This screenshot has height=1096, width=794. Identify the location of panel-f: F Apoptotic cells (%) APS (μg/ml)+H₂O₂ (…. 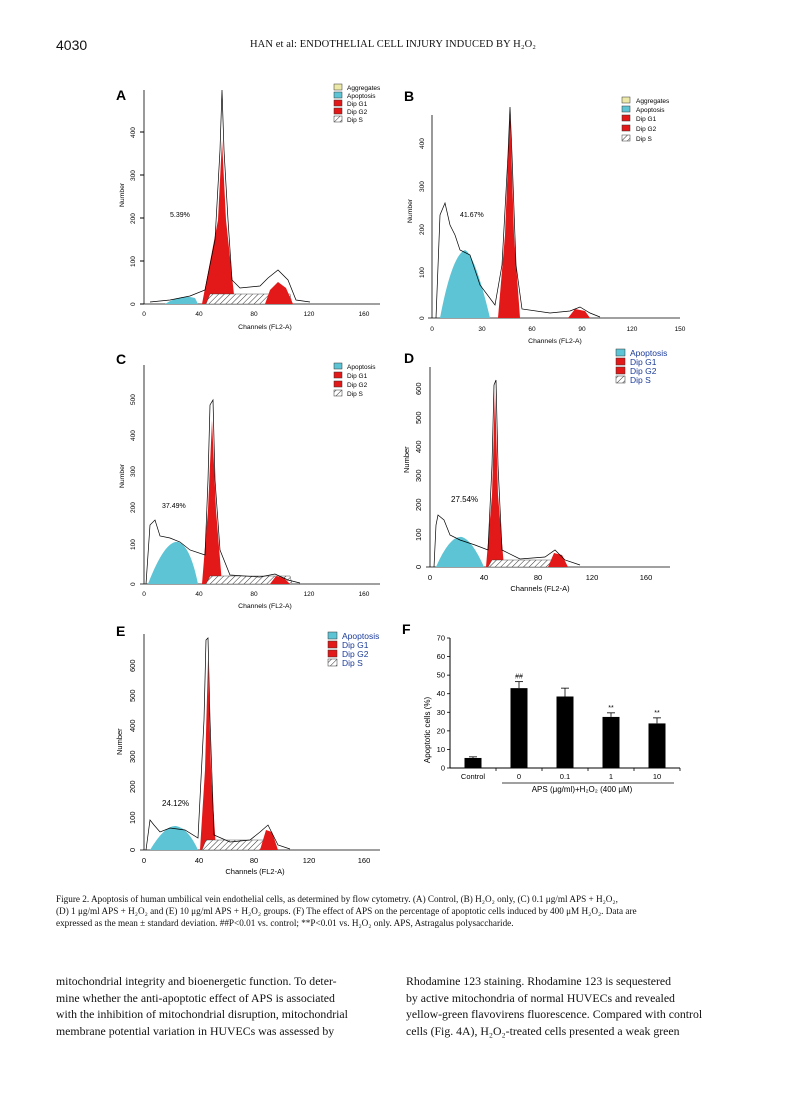
(550, 717).